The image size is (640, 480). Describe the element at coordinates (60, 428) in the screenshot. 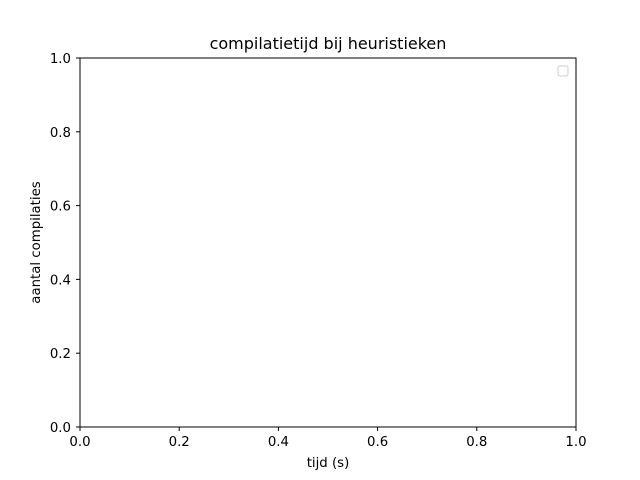

I see `y-tick-label: 0.0` at that location.